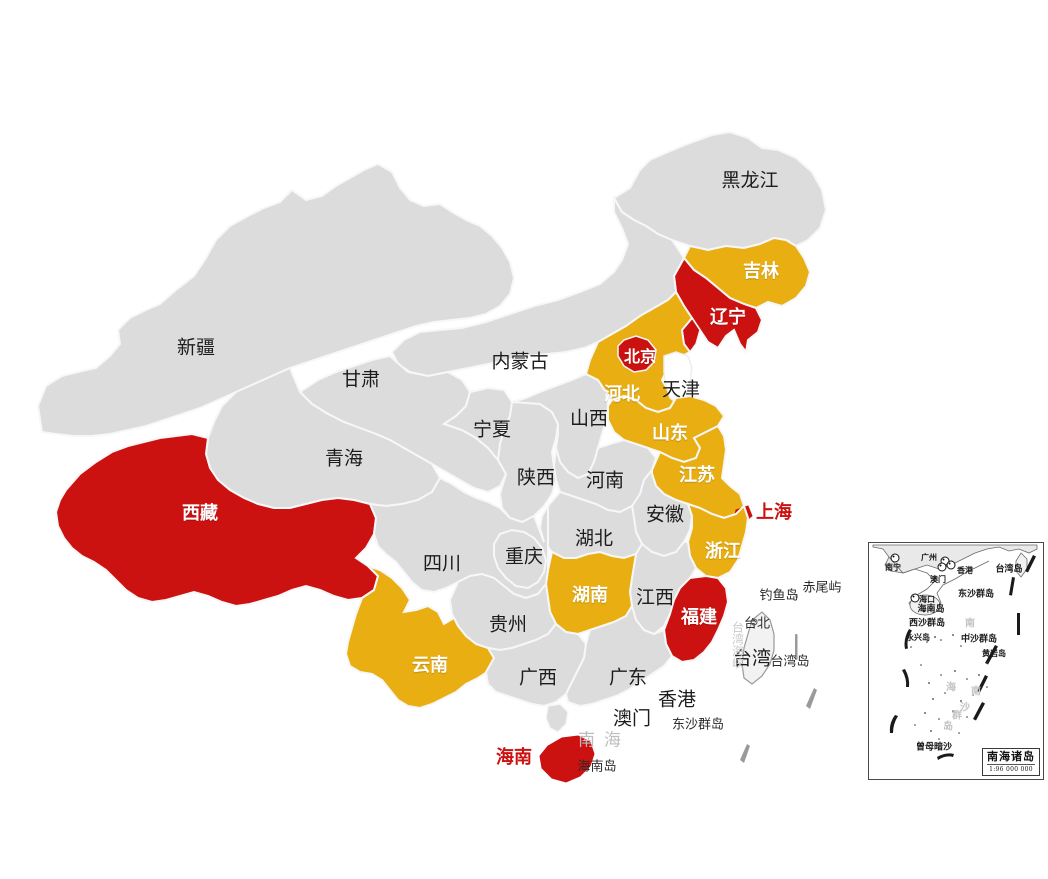 This screenshot has width=1048, height=879. I want to click on inset-watermark-nan-1: 南, so click(970, 624).